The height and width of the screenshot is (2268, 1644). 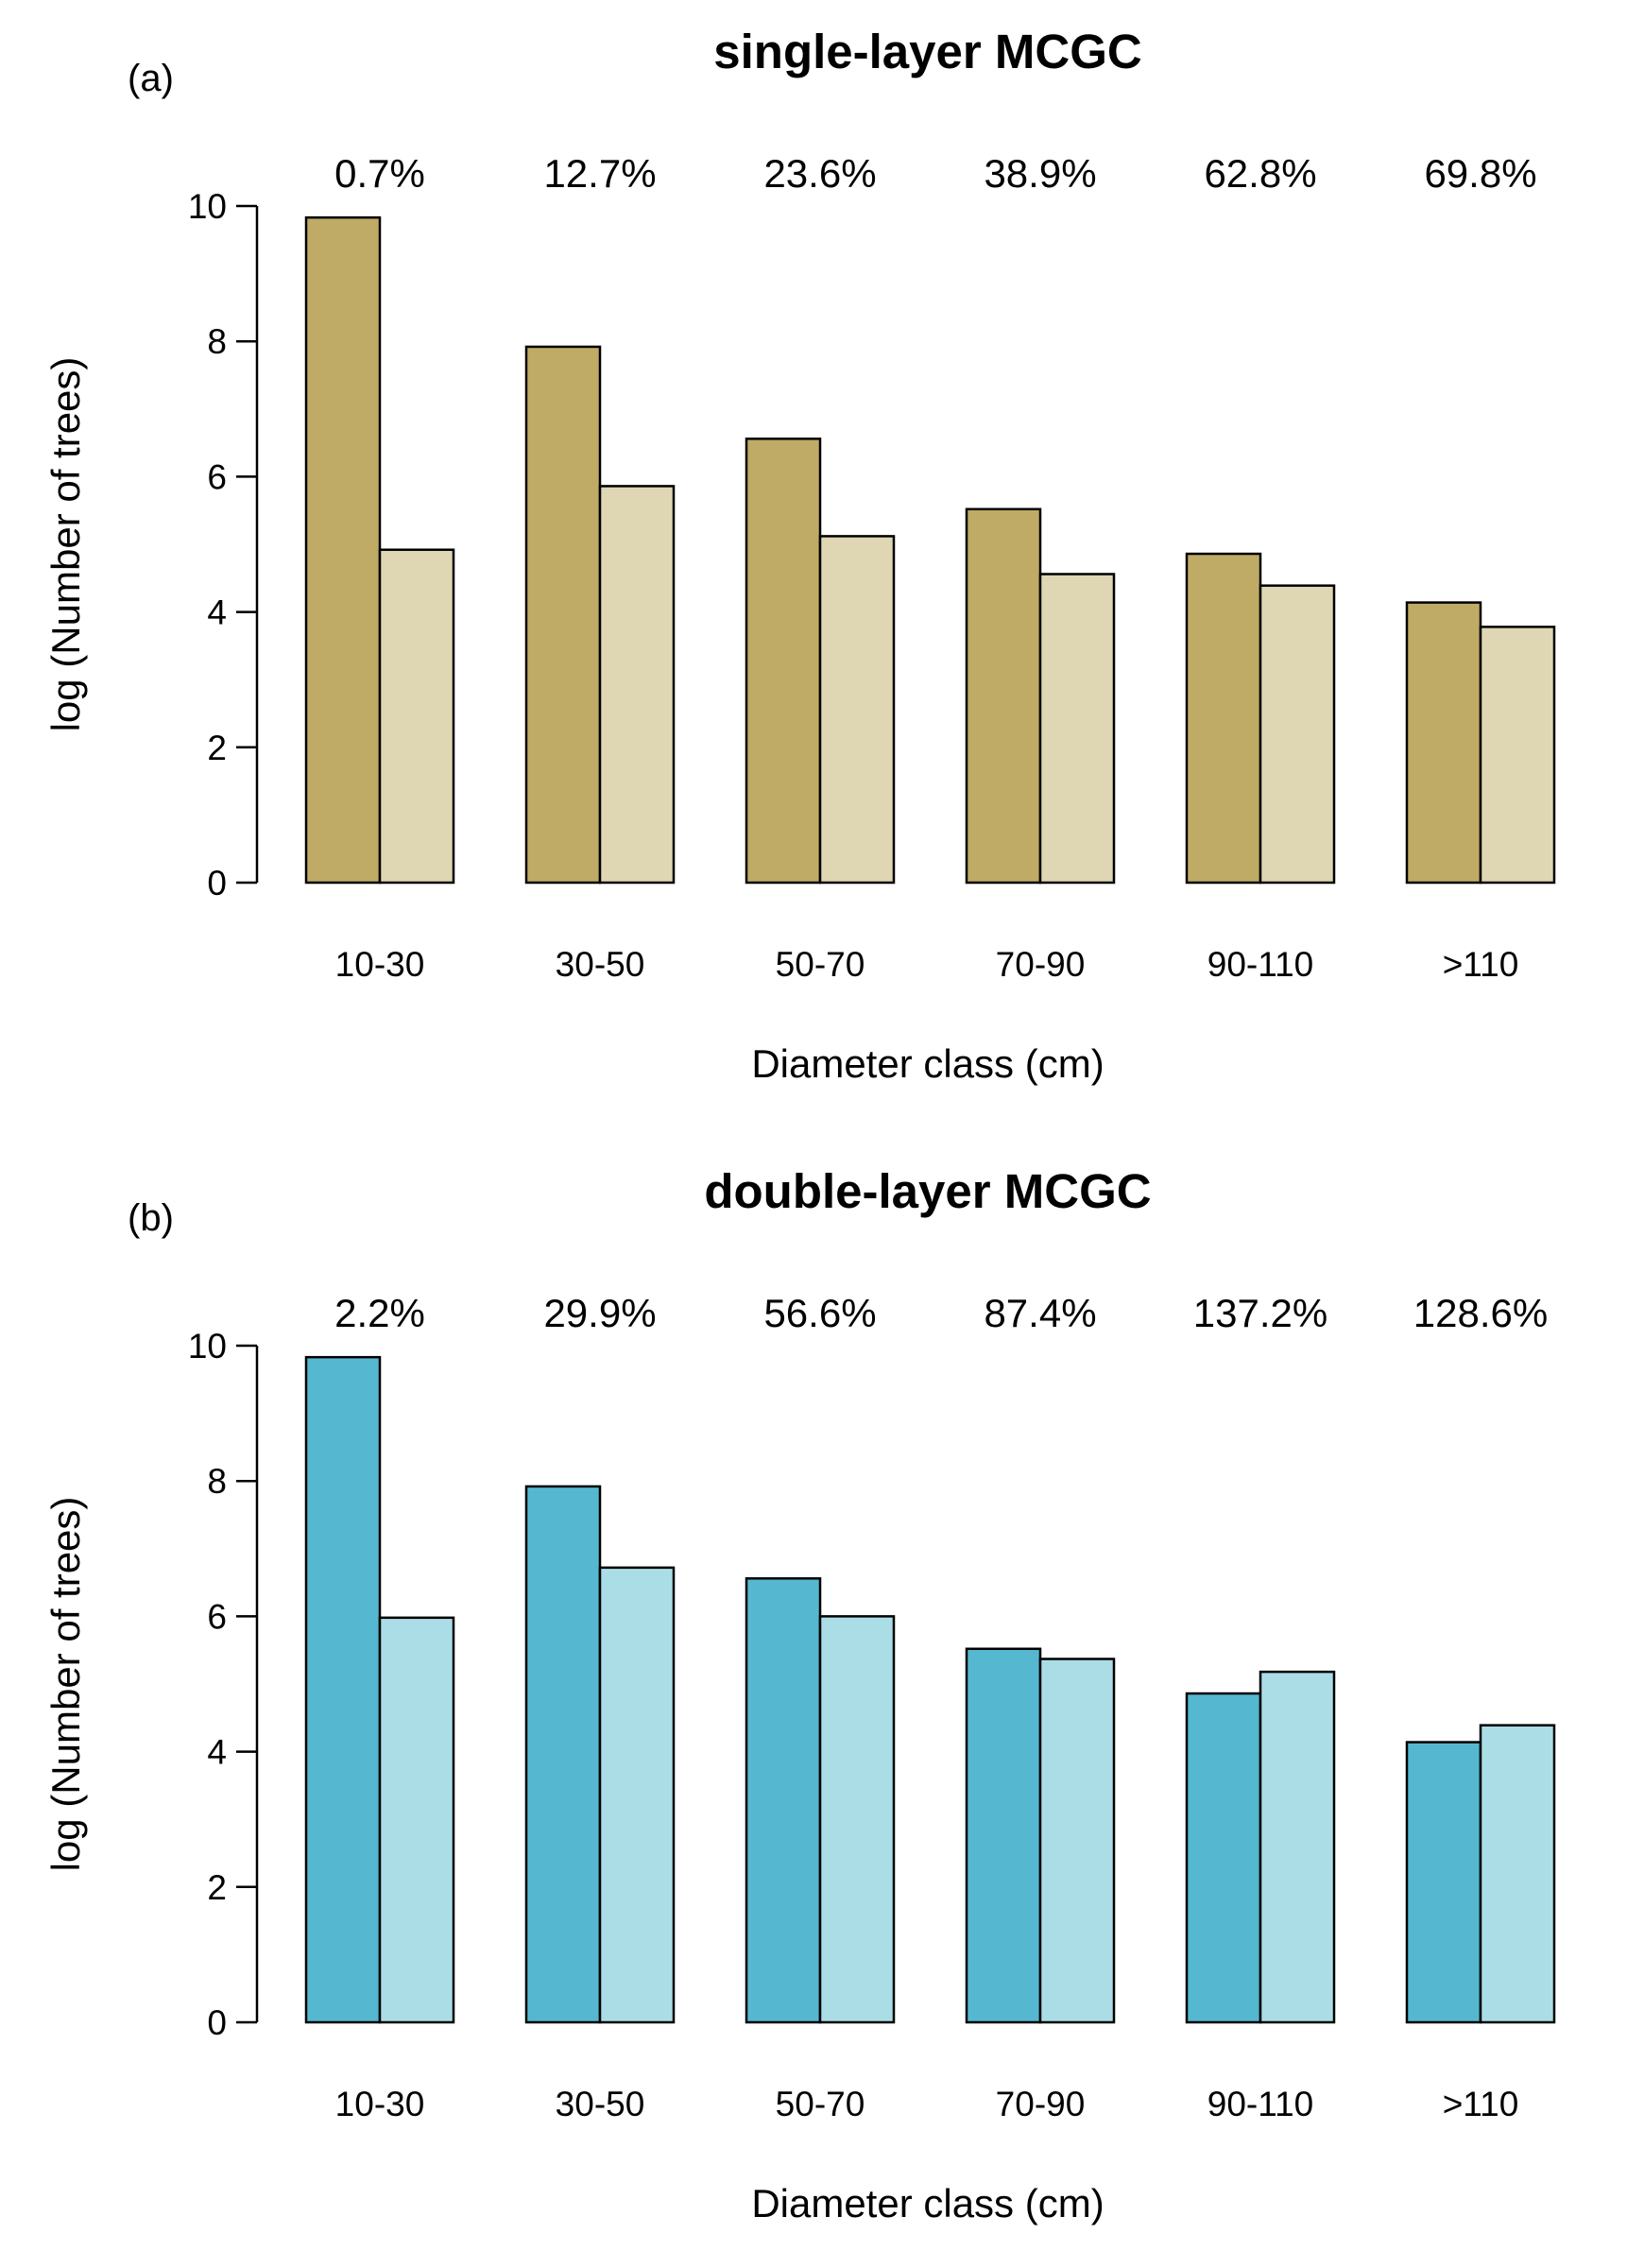 What do you see at coordinates (1260, 1313) in the screenshot?
I see `percent-annotation: 137.2%` at bounding box center [1260, 1313].